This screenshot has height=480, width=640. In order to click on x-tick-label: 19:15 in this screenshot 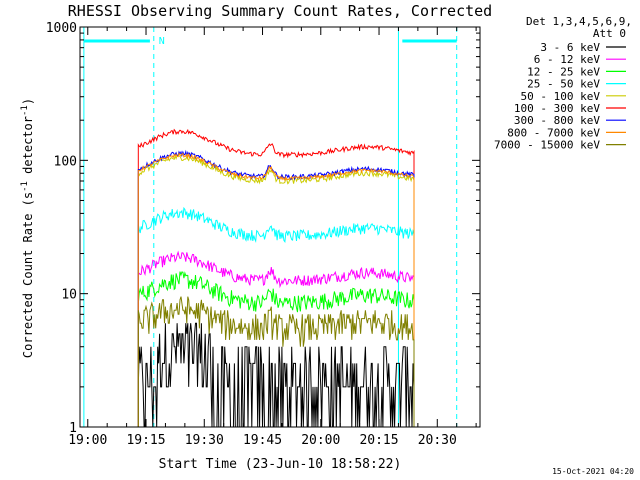, I will do `click(145, 440)`.